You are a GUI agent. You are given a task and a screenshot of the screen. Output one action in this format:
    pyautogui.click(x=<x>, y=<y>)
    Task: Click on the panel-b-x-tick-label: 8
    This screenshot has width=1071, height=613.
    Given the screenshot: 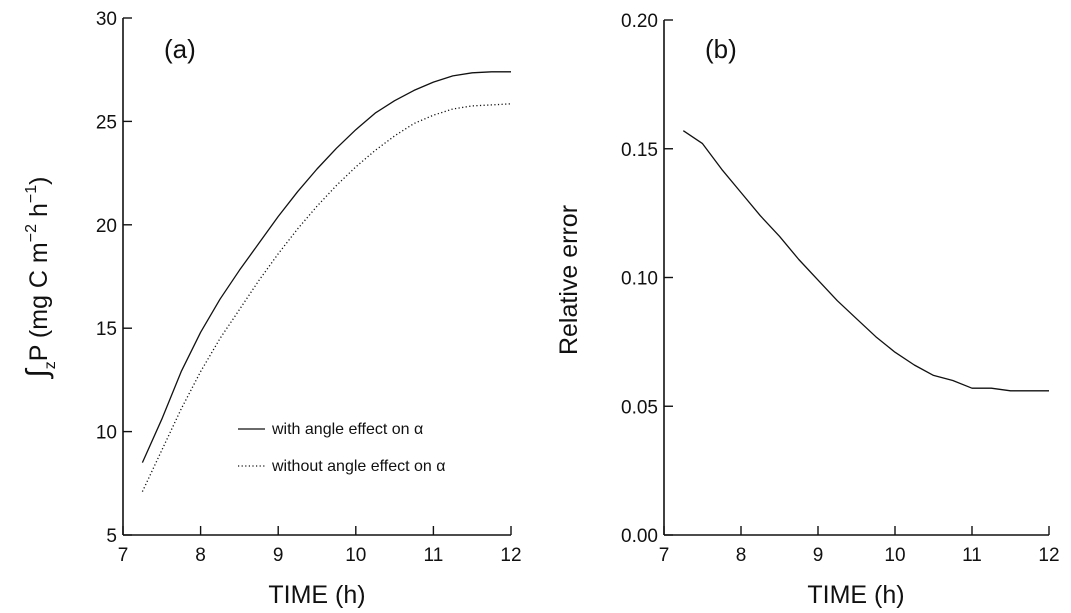 What is the action you would take?
    pyautogui.click(x=741, y=555)
    